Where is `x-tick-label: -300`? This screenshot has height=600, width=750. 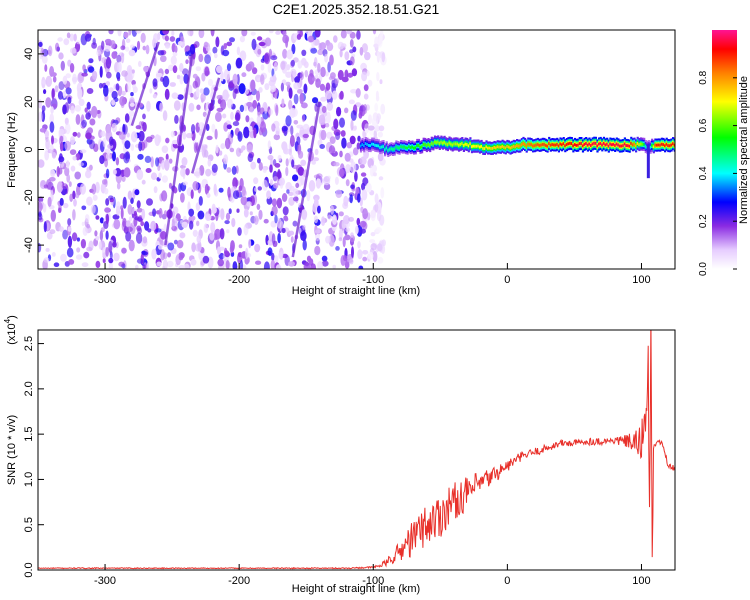
x-tick-label: -300 is located at coordinates (105, 581).